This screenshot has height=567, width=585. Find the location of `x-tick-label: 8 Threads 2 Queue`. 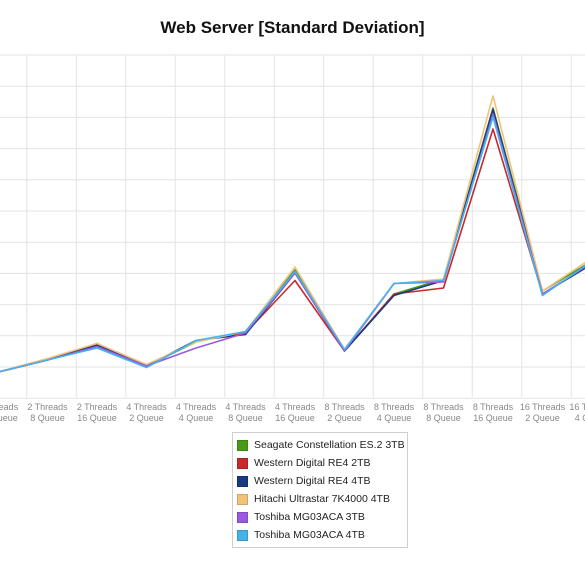

x-tick-label: 8 Threads 2 Queue is located at coordinates (344, 412).